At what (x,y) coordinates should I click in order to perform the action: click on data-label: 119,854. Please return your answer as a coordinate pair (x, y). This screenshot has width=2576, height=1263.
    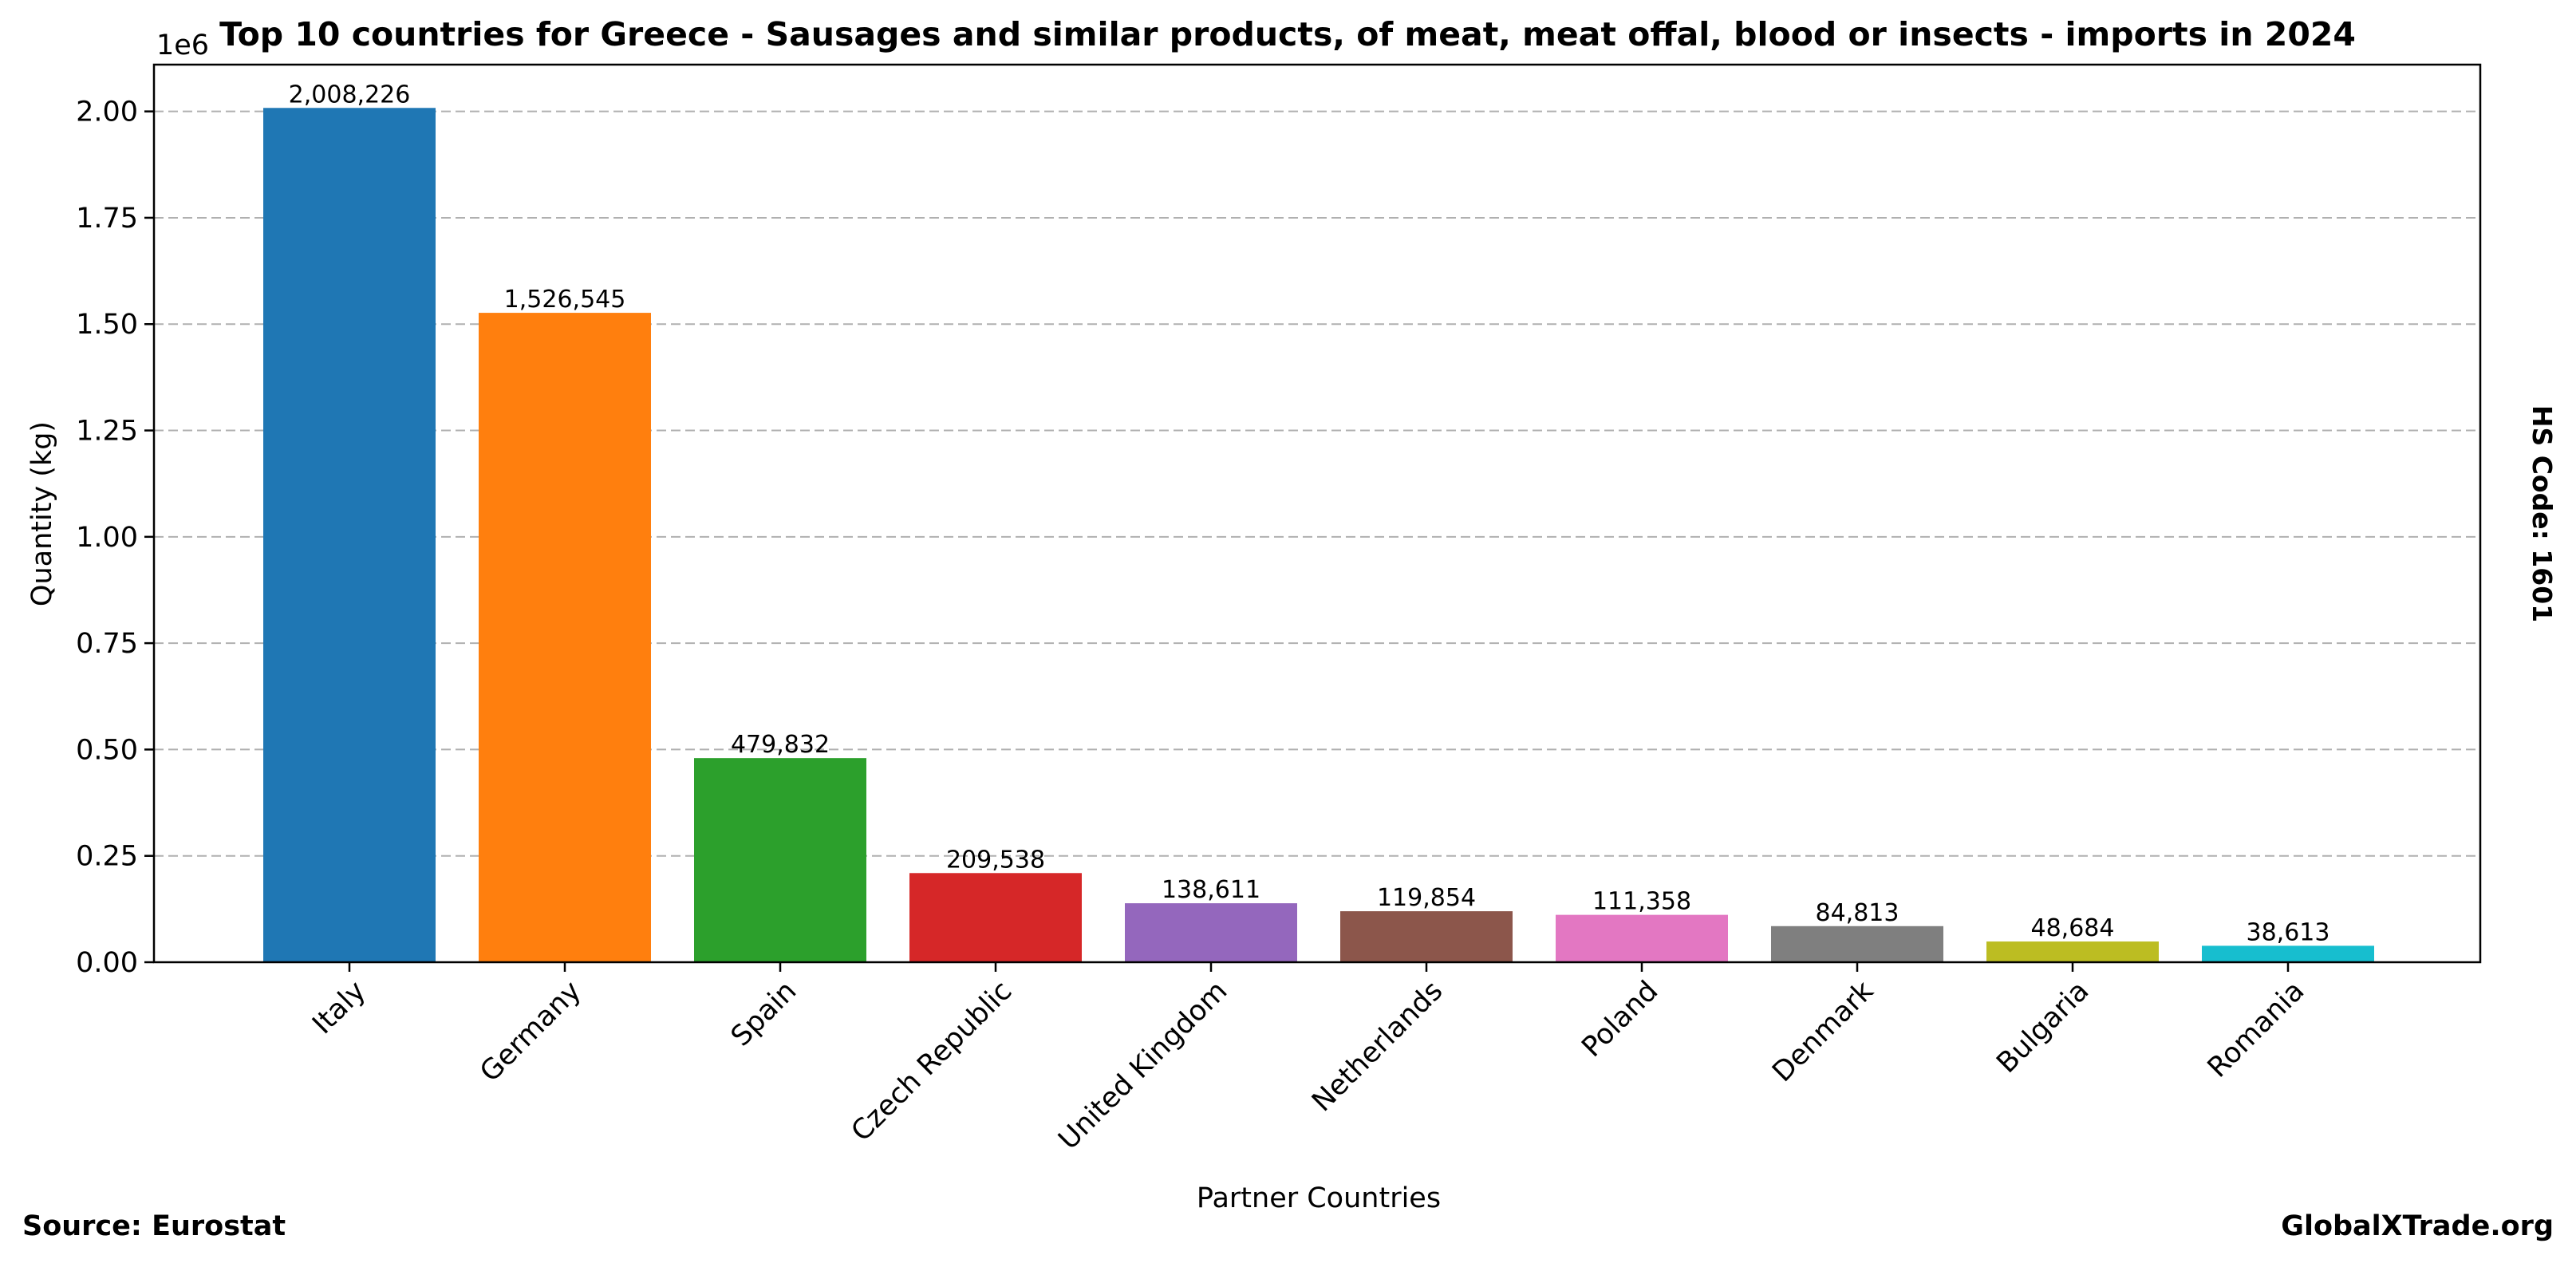
    Looking at the image, I should click on (1426, 898).